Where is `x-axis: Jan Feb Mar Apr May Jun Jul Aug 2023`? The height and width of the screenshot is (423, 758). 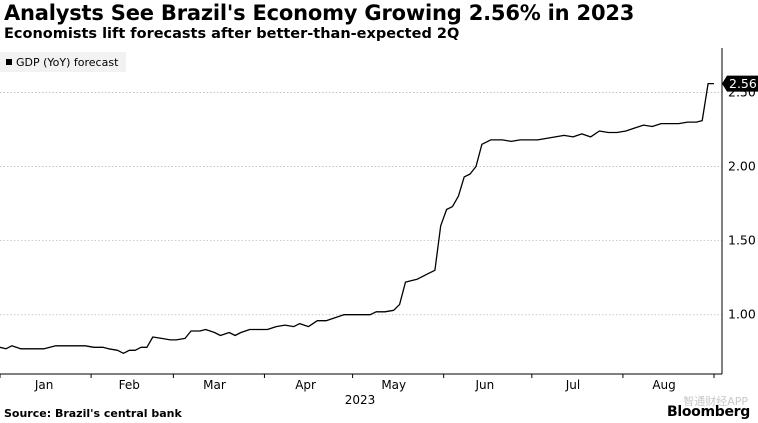 x-axis: Jan Feb Mar Apr May Jun Jul Aug 2023 is located at coordinates (361, 390).